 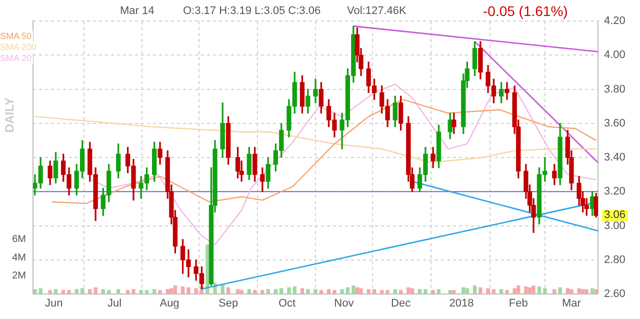 What do you see at coordinates (615, 192) in the screenshot?
I see `y-tick-label: 3.20` at bounding box center [615, 192].